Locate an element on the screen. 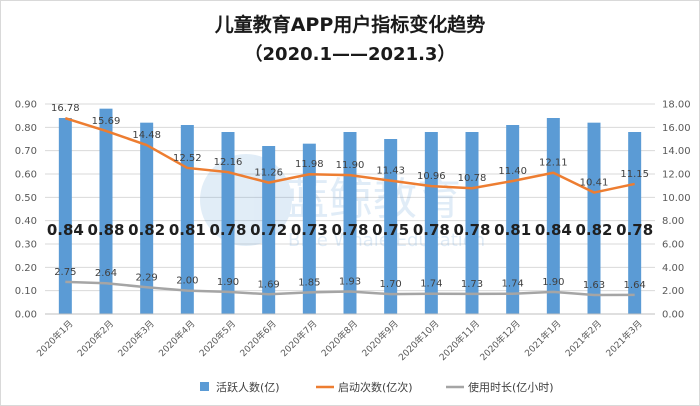  launch-count-label: 14.48 is located at coordinates (146, 135).